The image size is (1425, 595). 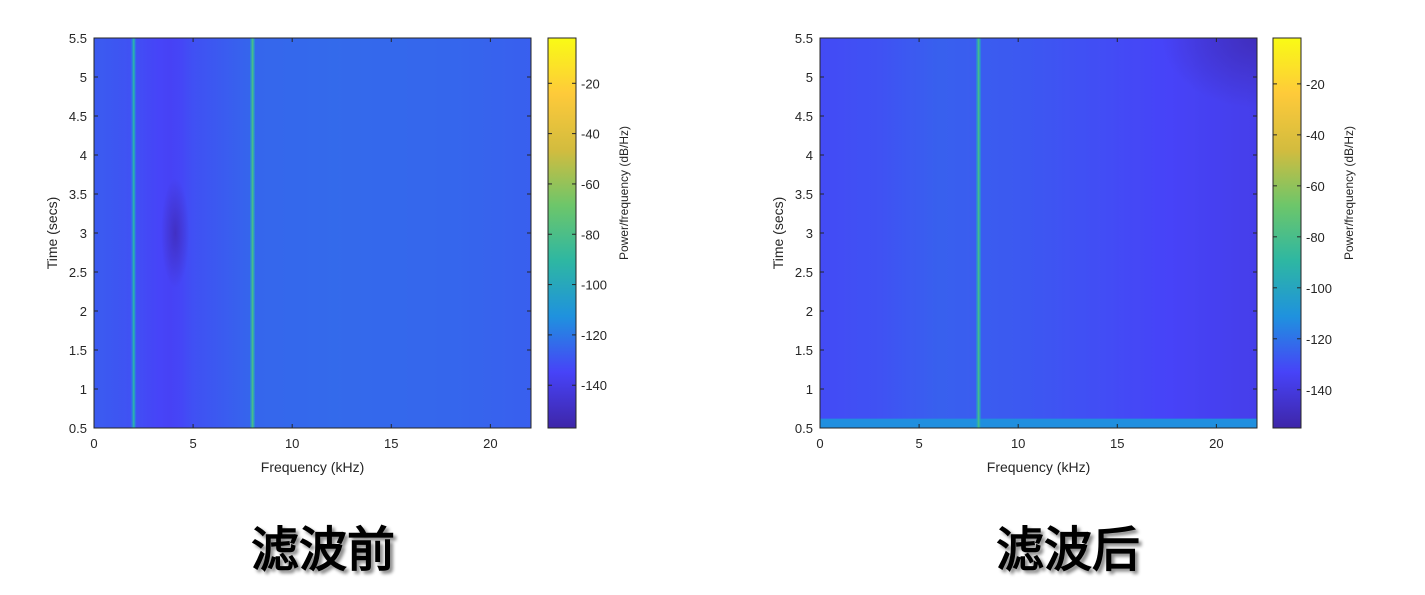 What do you see at coordinates (322, 550) in the screenshot?
I see `caption-before-filter: 滤波前` at bounding box center [322, 550].